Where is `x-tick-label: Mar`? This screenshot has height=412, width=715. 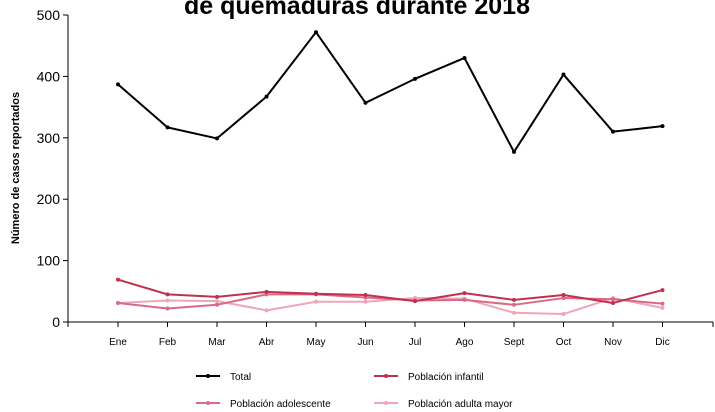 x-tick-label: Mar is located at coordinates (217, 342).